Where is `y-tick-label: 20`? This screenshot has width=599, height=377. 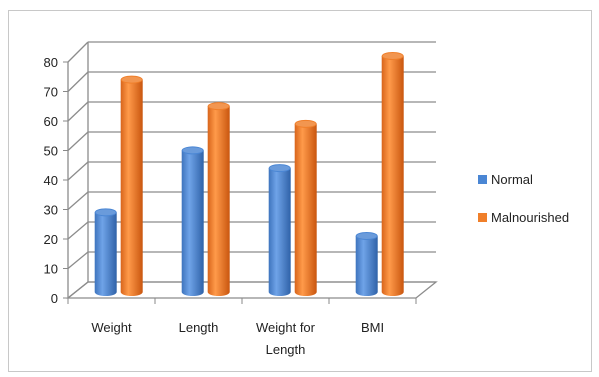
y-tick-label: 20 is located at coordinates (51, 239).